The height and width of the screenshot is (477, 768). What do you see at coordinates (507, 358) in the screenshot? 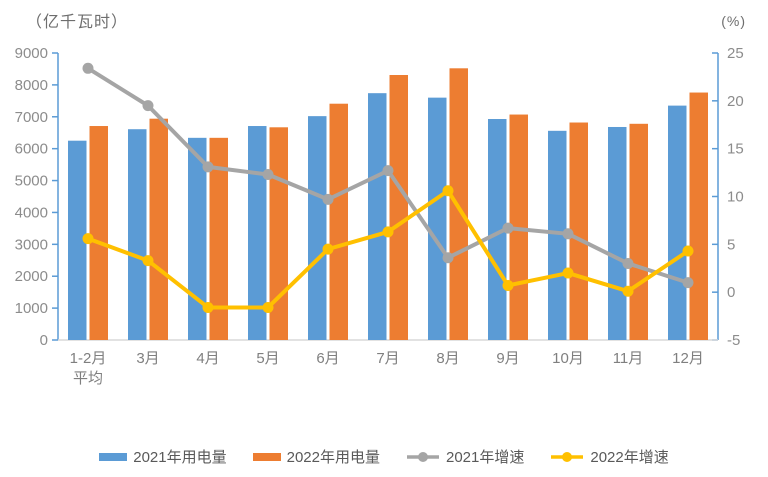
I see `svg-text: 9月` at bounding box center [507, 358].